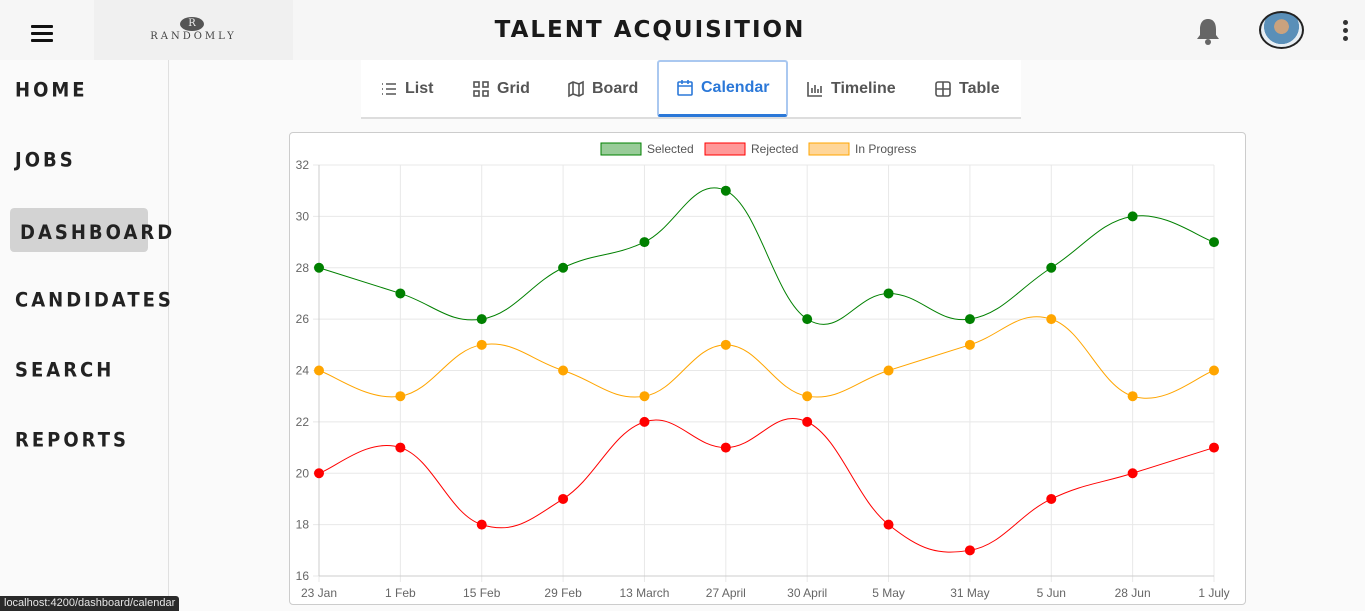  What do you see at coordinates (65, 370) in the screenshot?
I see `sidebar-item-search: SEARCH` at bounding box center [65, 370].